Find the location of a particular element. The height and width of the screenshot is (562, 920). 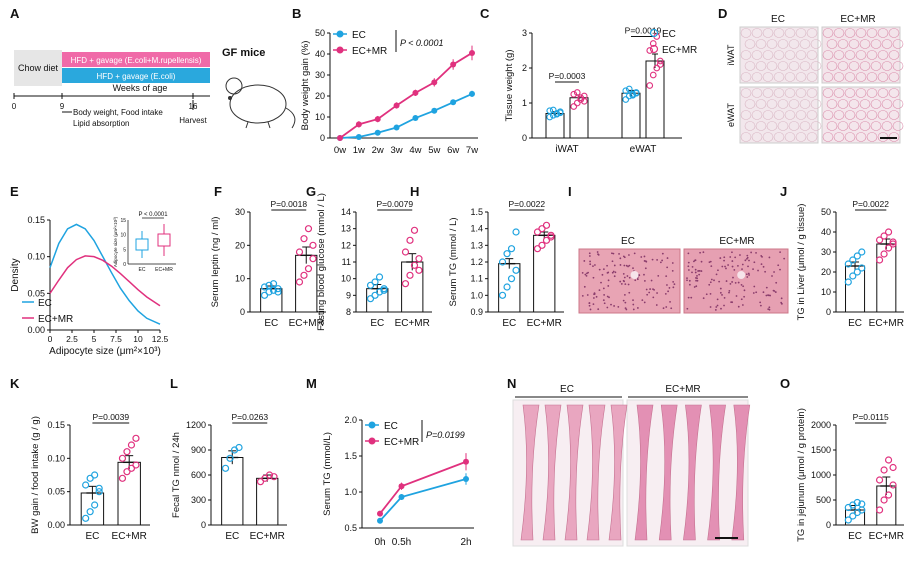

panel-L-y-label: Fecal TG nmol / 24h is located at coordinates (176, 475).